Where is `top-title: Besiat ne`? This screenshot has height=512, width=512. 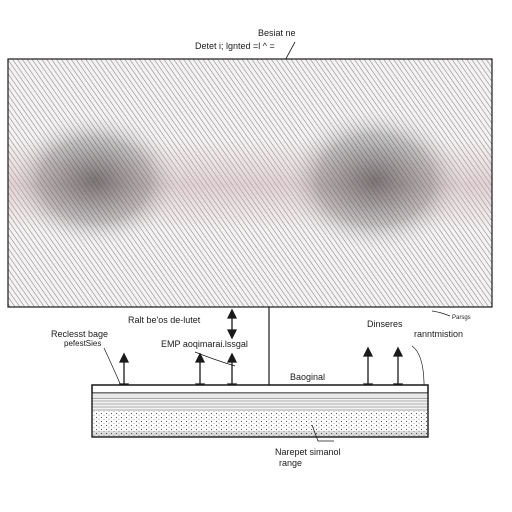 top-title: Besiat ne is located at coordinates (277, 33).